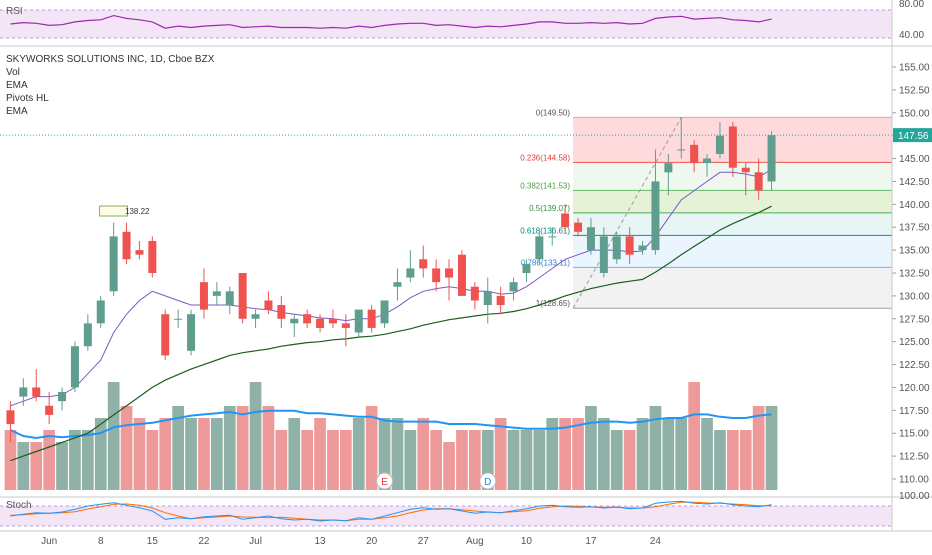 The width and height of the screenshot is (932, 555). Describe the element at coordinates (553, 112) in the screenshot. I see `fib-level-label: 0(149.50)` at that location.